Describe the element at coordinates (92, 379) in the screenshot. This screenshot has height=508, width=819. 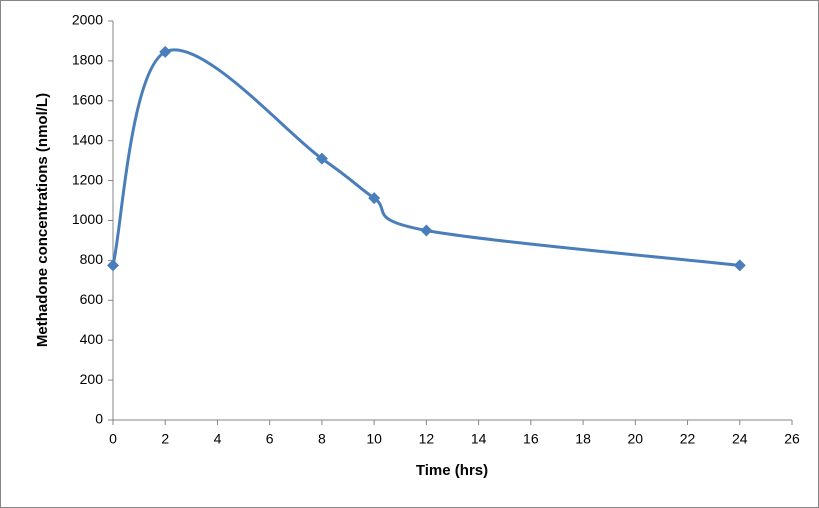
I see `y-tick-label: 200` at that location.